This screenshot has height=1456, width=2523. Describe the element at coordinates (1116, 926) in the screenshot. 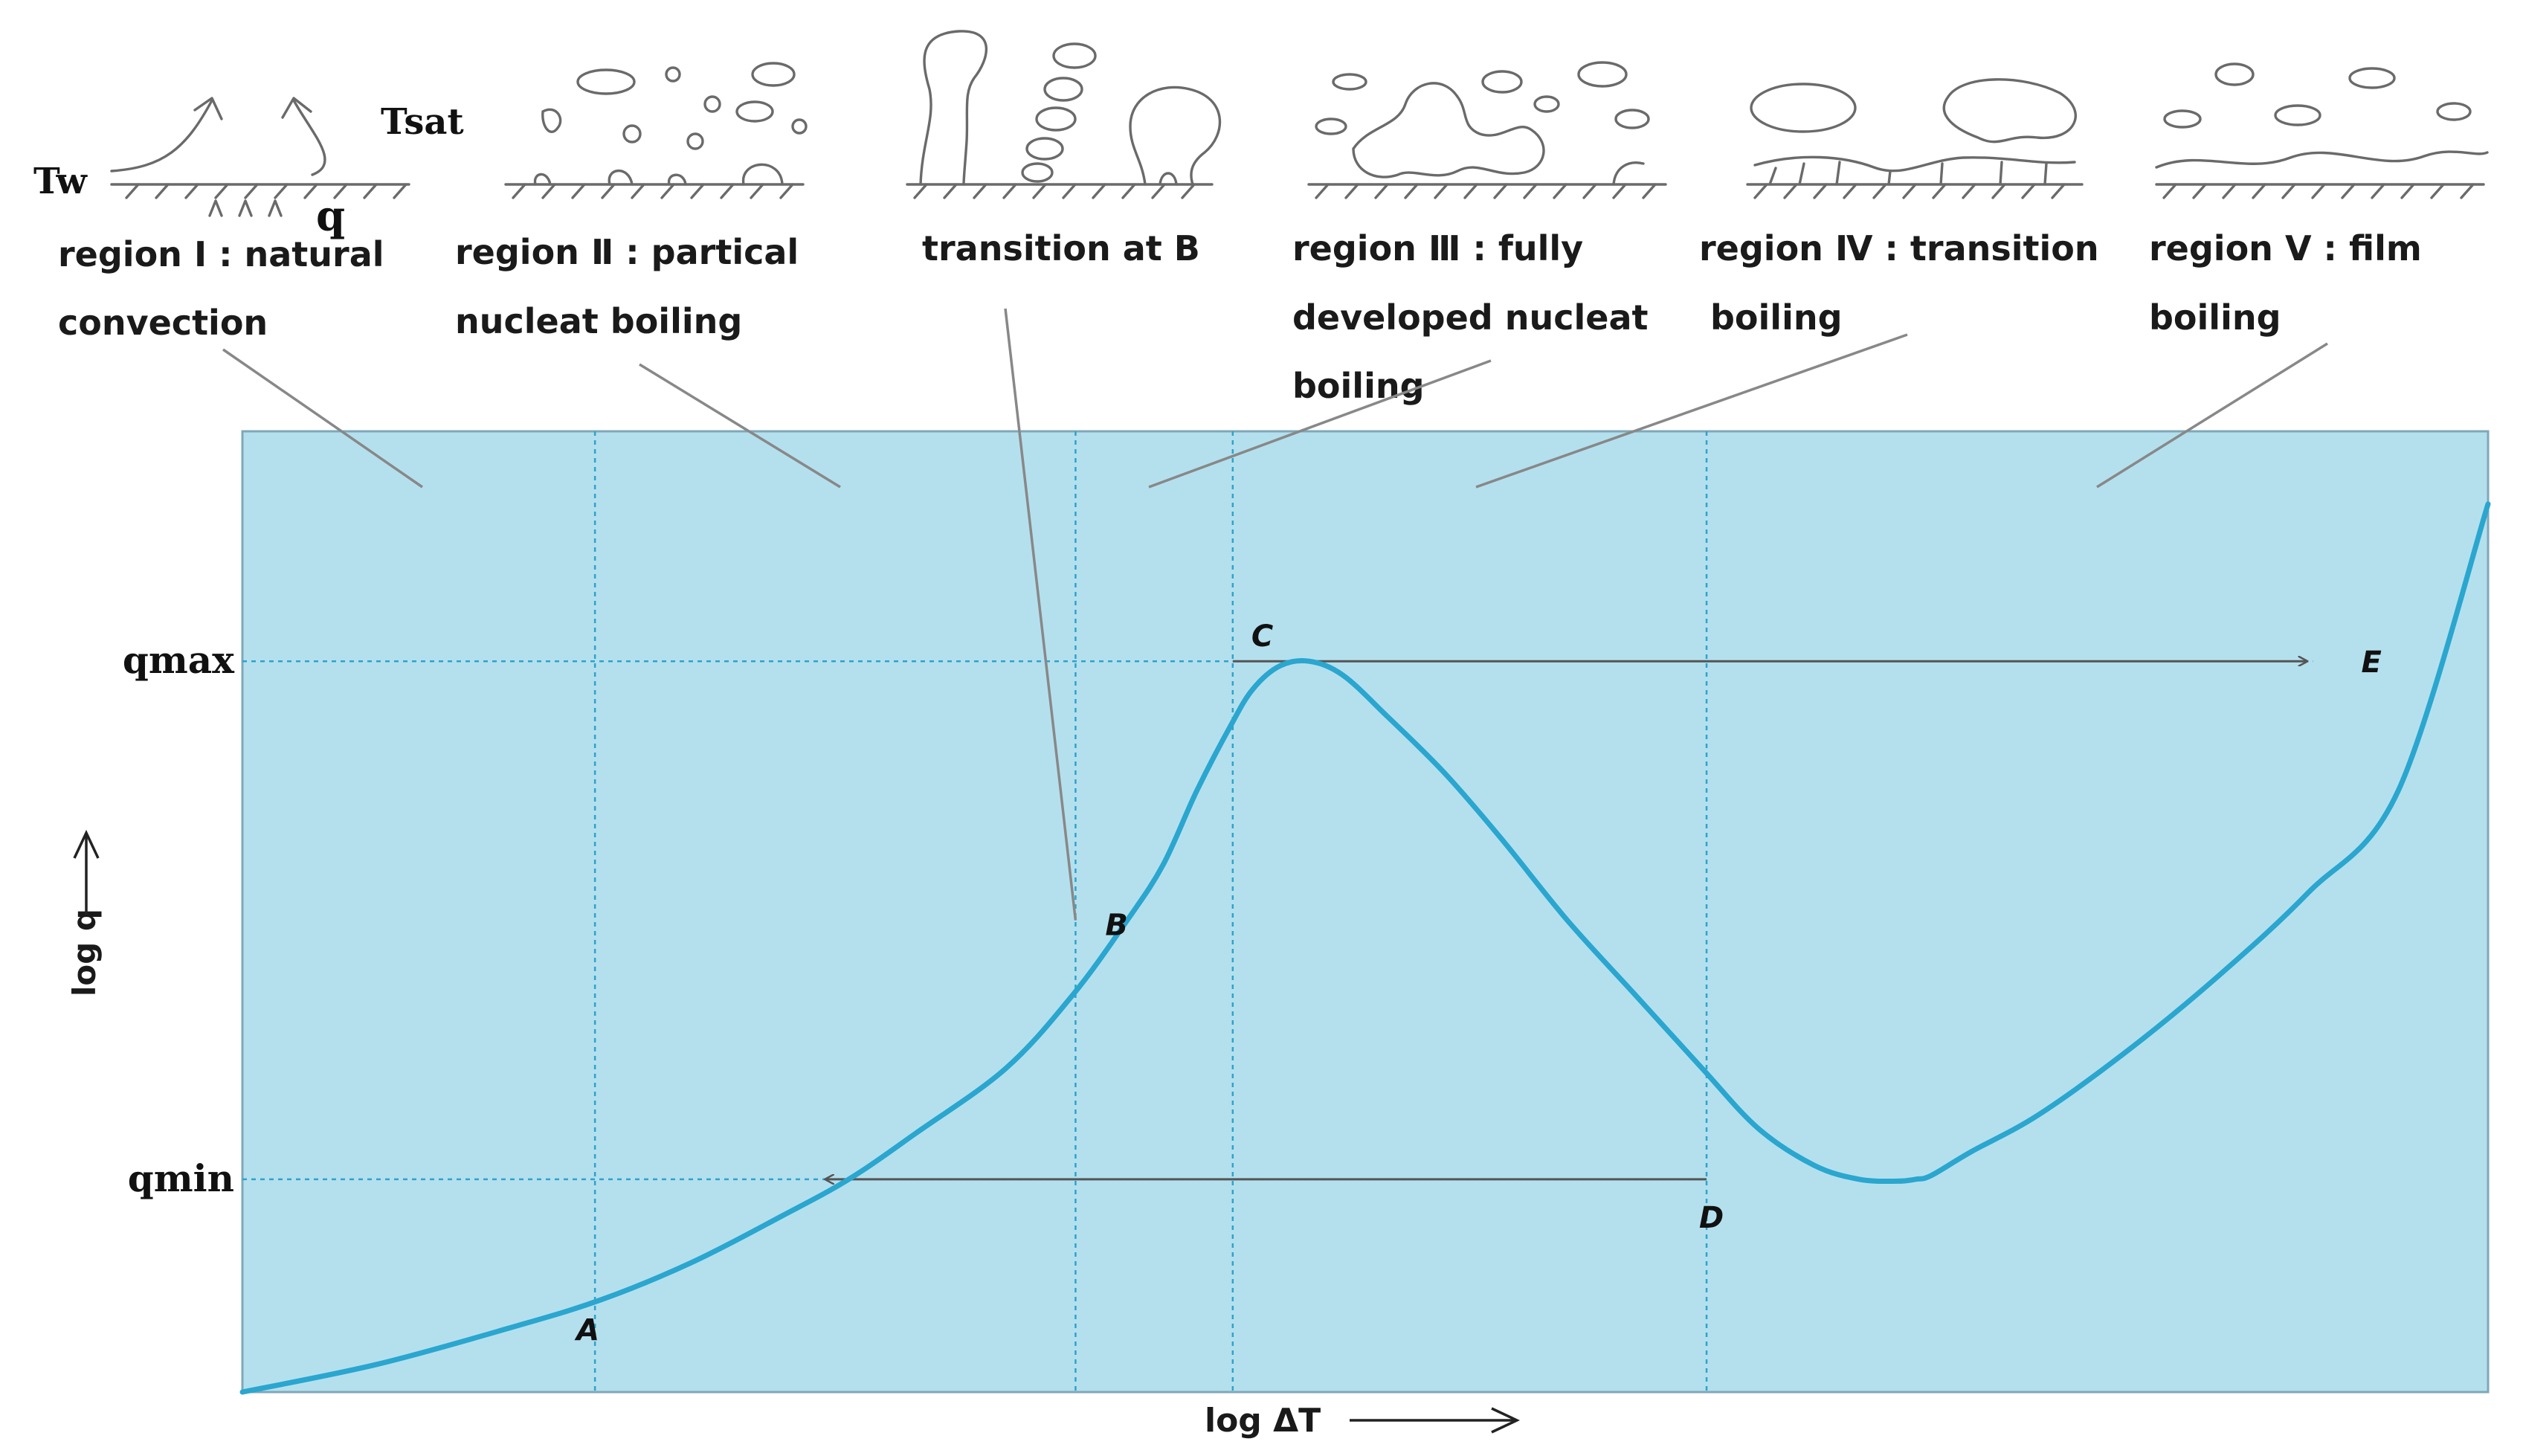

I see `point-label-b: B` at that location.